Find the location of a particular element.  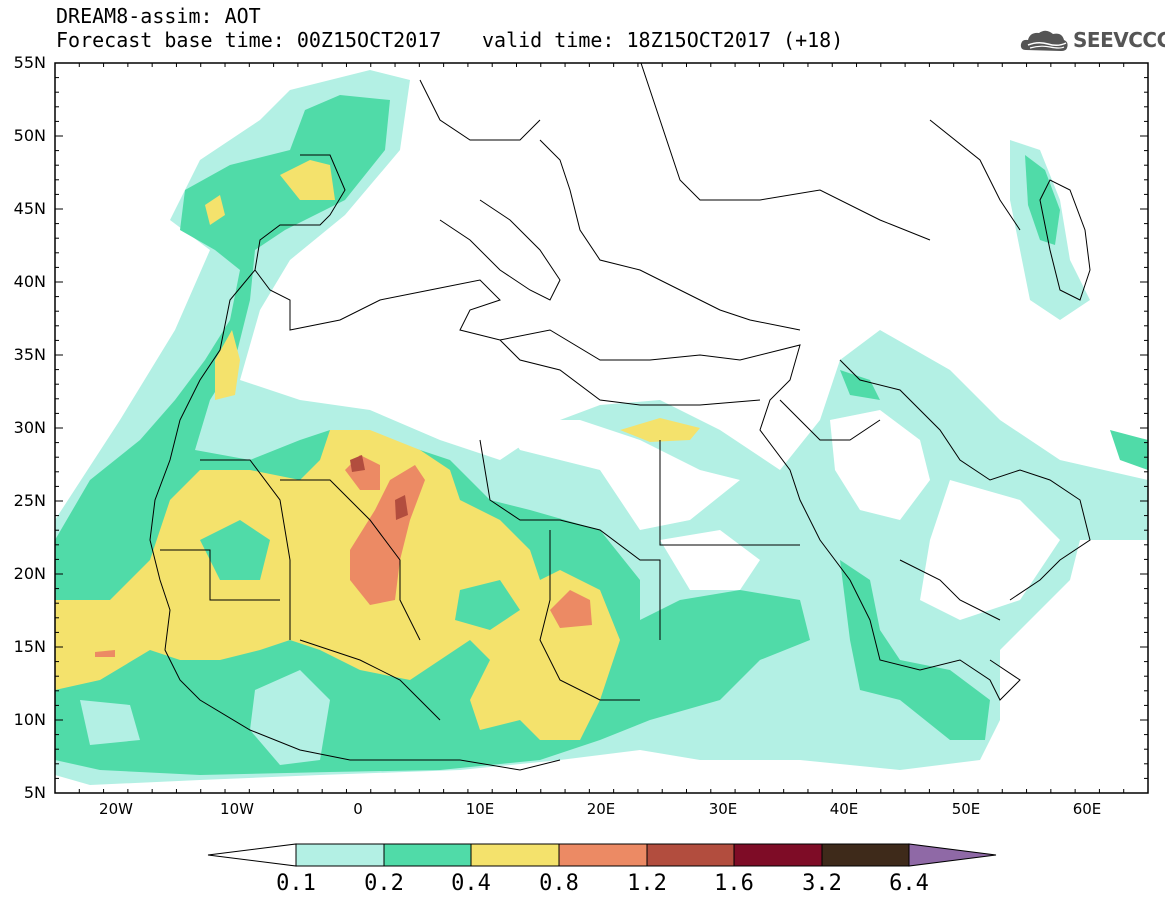

colorbar-low-arrow is located at coordinates (252, 855).